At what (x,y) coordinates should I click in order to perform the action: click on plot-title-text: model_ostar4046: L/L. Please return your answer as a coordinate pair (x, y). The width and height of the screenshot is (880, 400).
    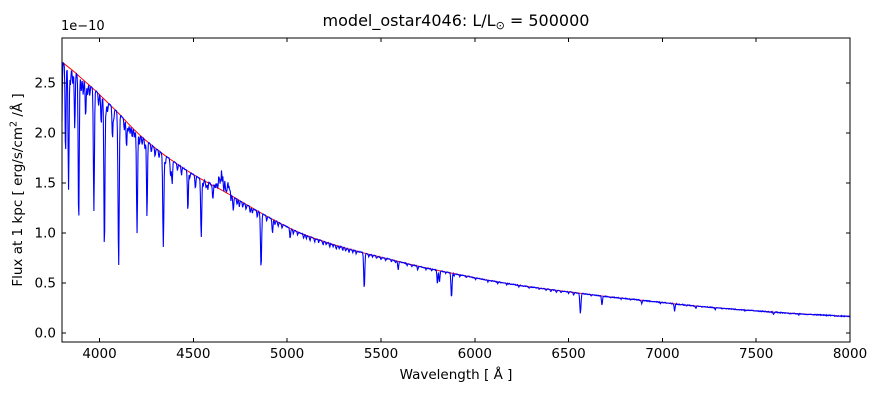
    Looking at the image, I should click on (409, 20).